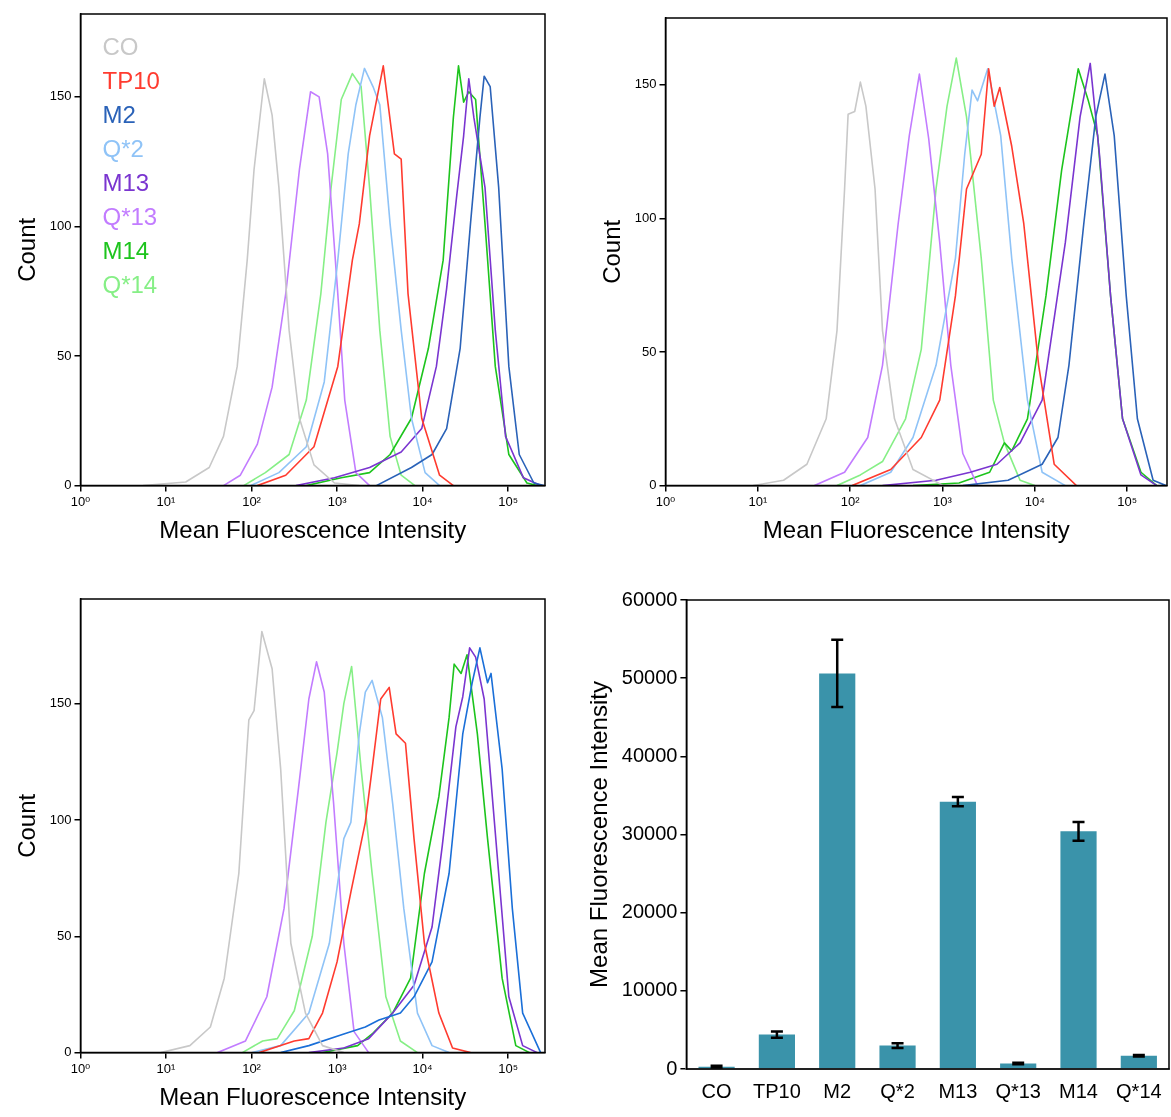 This screenshot has height=1117, width=1171. What do you see at coordinates (130, 284) in the screenshot?
I see `text: Q*14` at bounding box center [130, 284].